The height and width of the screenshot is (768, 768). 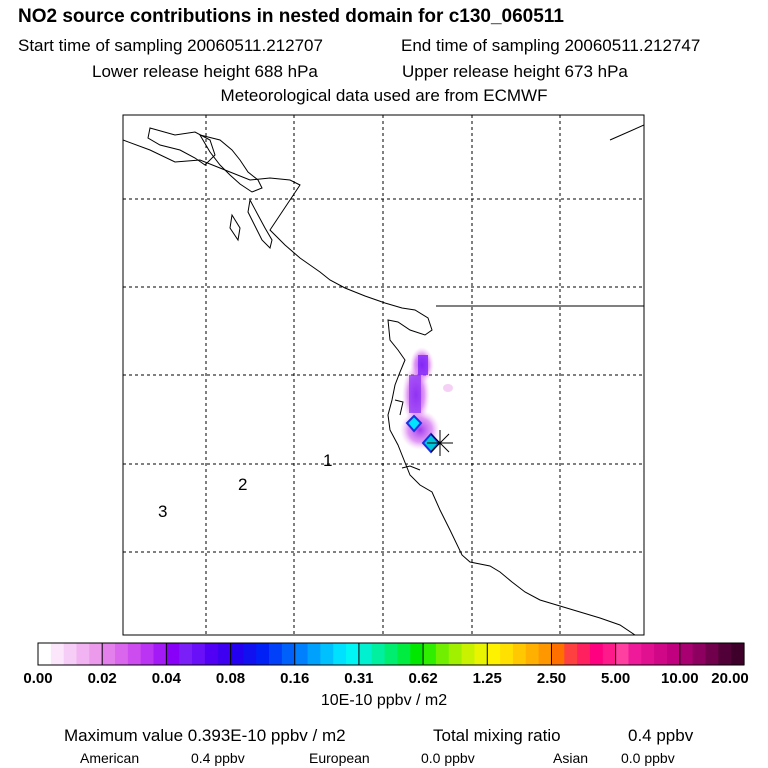 I want to click on lower-release-height: Lower release height 688 hPa, so click(x=205, y=71).